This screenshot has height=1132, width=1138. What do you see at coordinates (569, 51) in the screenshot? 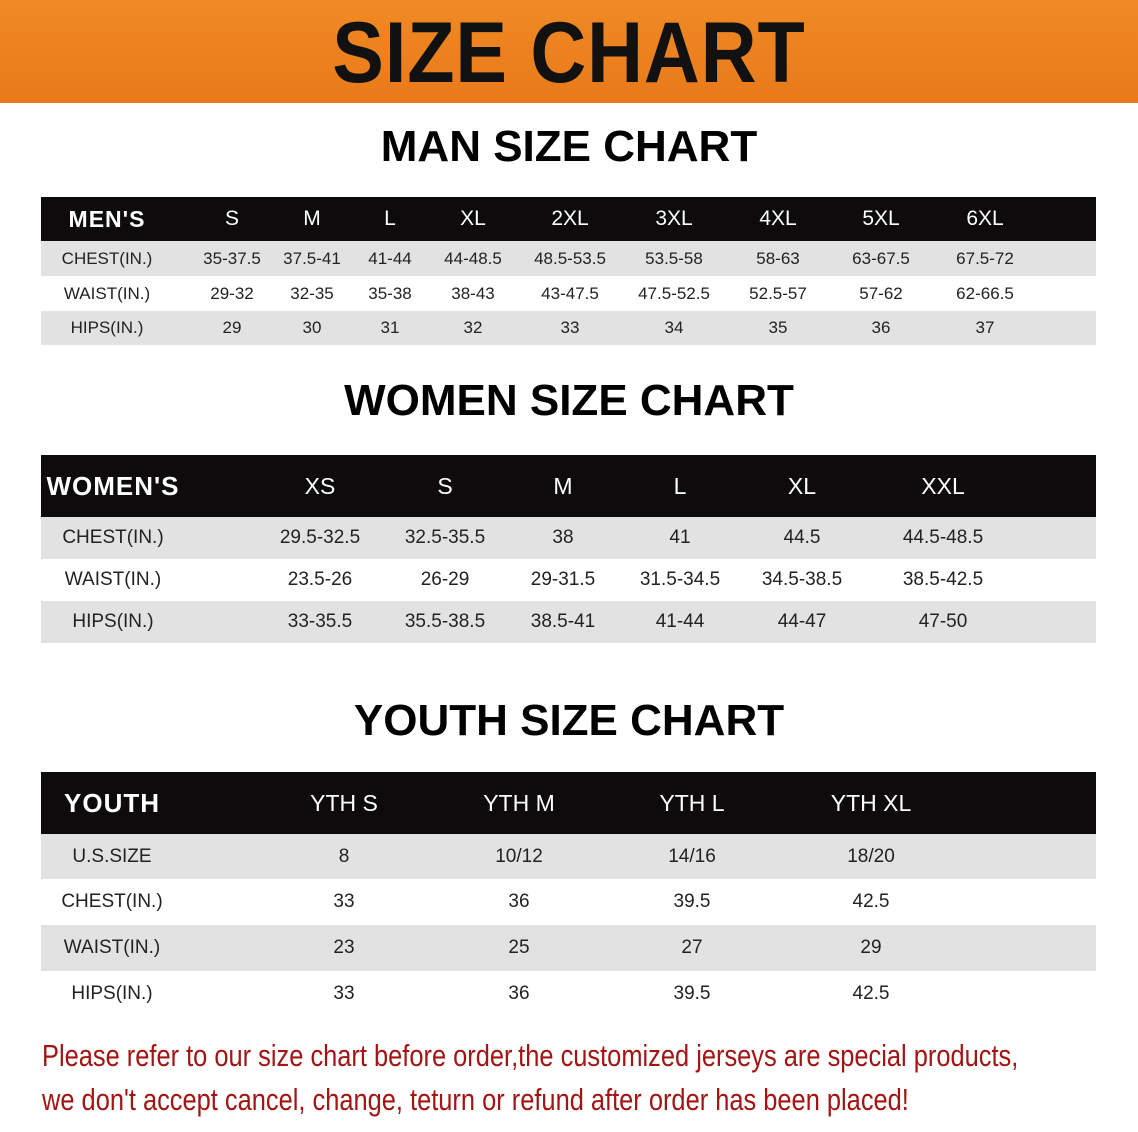
I see `banner: SIZE CHART` at bounding box center [569, 51].